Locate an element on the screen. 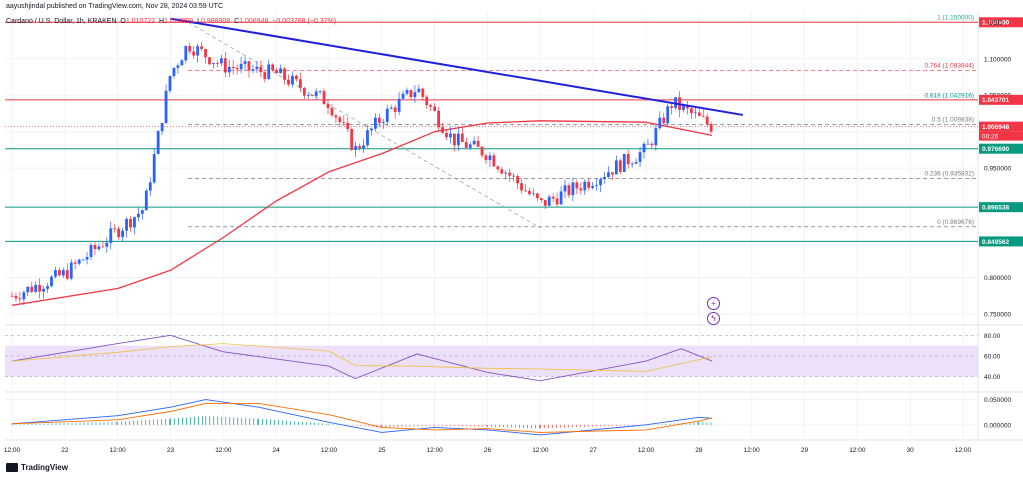 The image size is (1023, 478). lightning-icon: ϟ is located at coordinates (713, 318).